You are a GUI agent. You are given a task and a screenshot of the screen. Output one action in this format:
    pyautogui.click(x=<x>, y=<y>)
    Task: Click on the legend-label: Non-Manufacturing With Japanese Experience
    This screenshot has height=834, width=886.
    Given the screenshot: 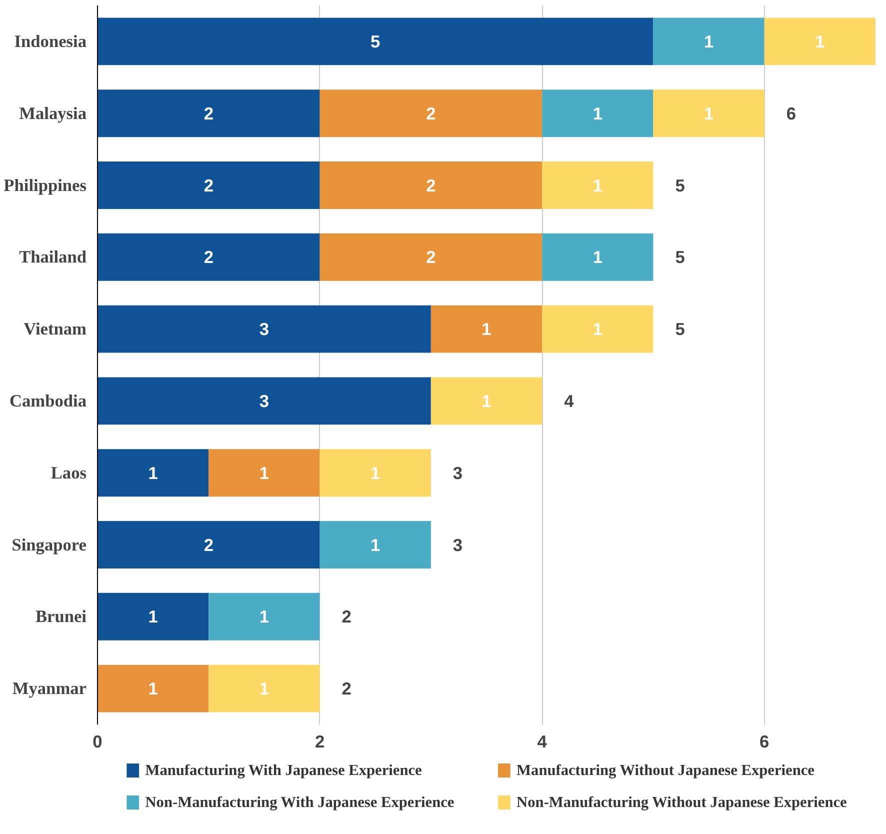 What is the action you would take?
    pyautogui.click(x=299, y=802)
    